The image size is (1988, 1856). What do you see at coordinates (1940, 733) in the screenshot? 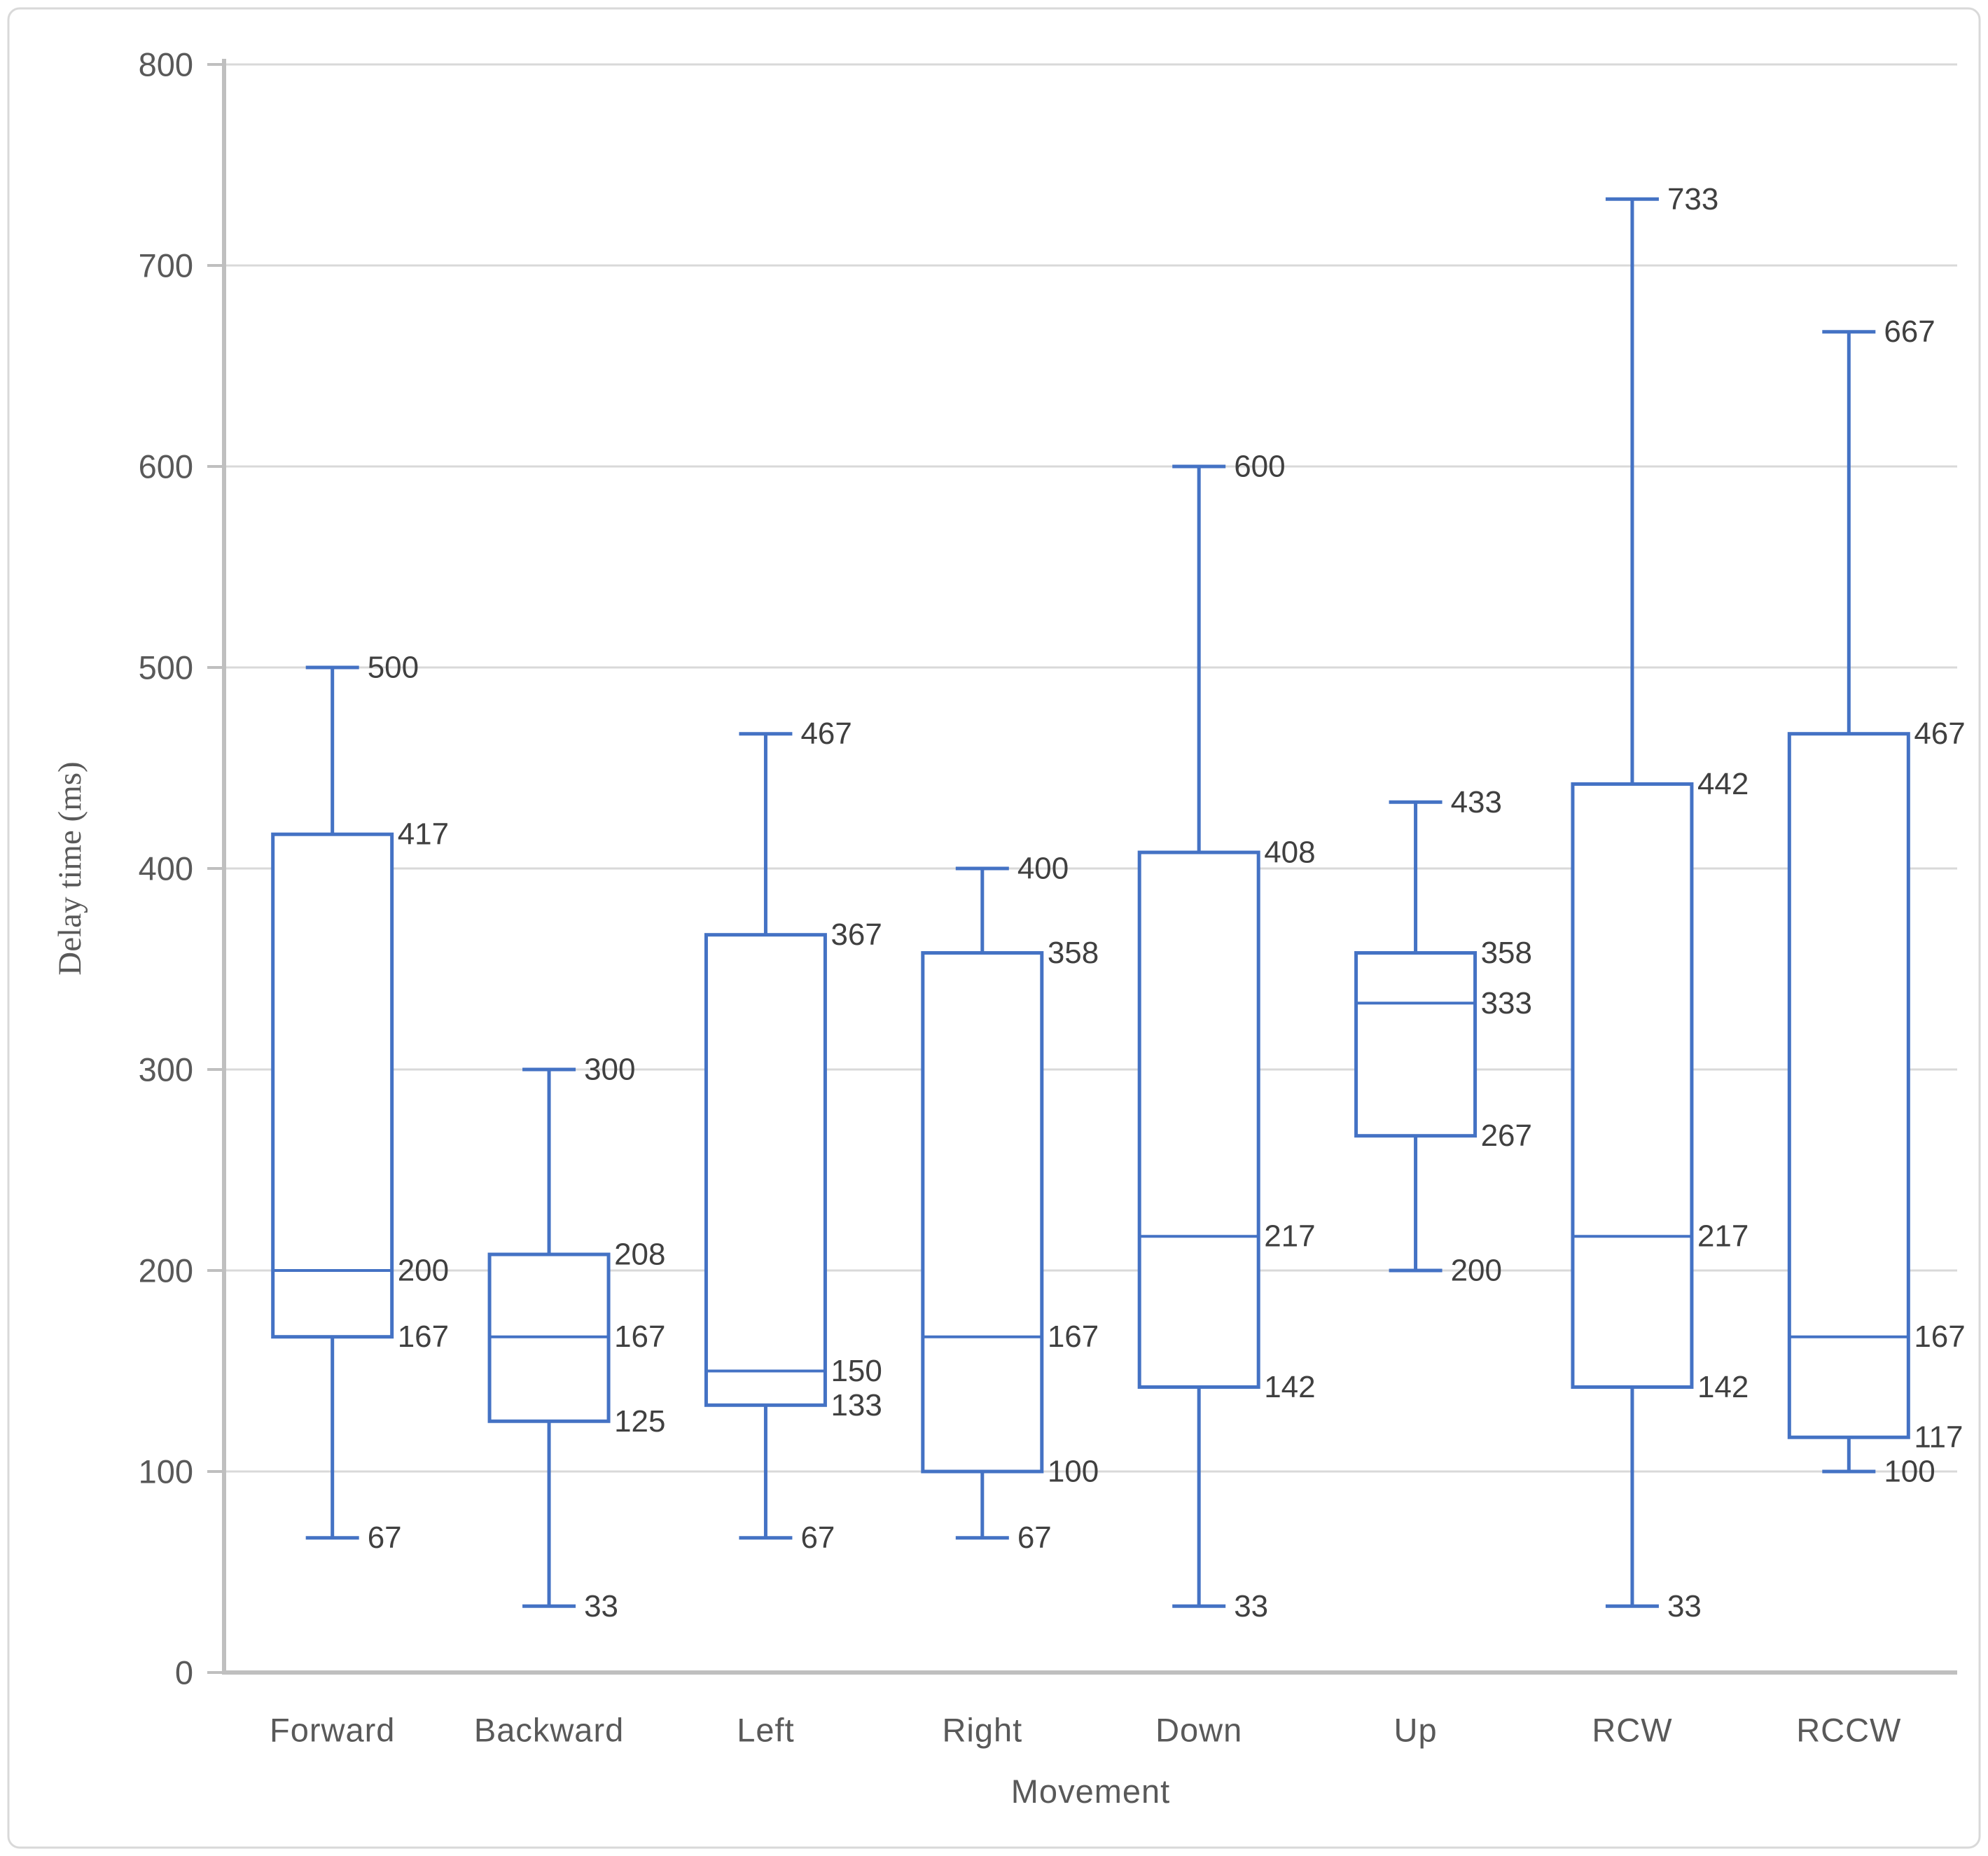
I see `label-q3: 467` at bounding box center [1940, 733].